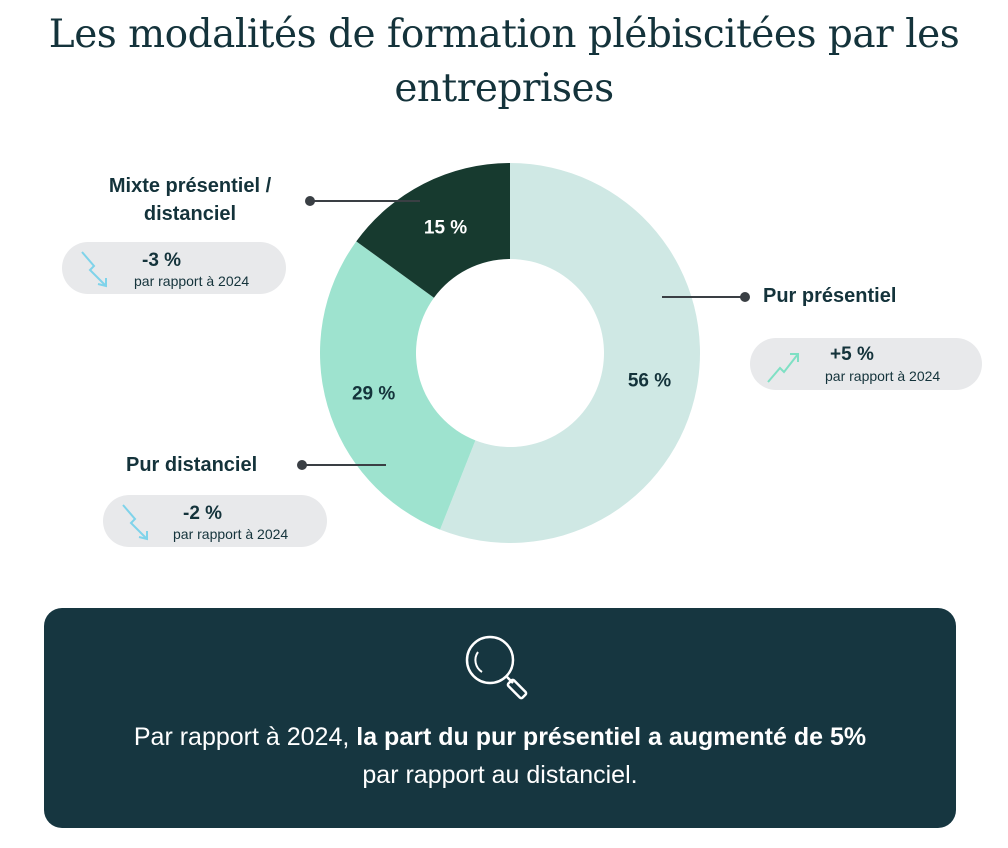  What do you see at coordinates (445, 227) in the screenshot?
I see `donut-slice-label-3: 15 %` at bounding box center [445, 227].